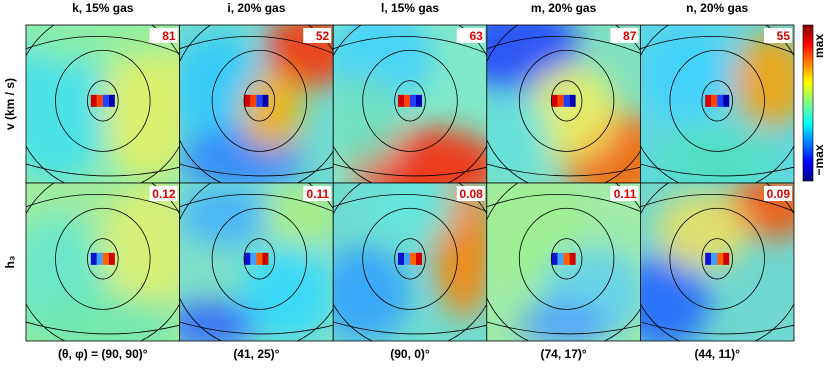  I want to click on panel-title: i, 20% gas, so click(256, 8).